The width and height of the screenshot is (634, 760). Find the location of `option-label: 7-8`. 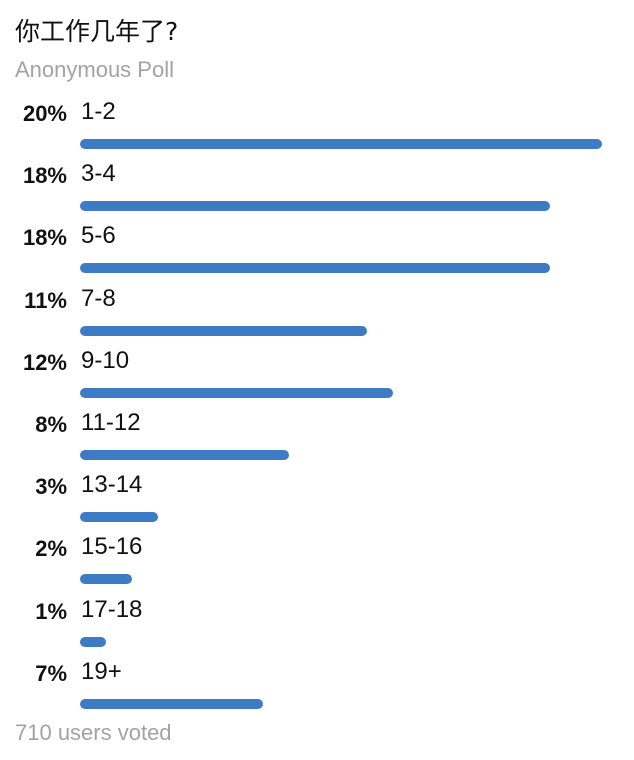

option-label: 7-8 is located at coordinates (98, 298).